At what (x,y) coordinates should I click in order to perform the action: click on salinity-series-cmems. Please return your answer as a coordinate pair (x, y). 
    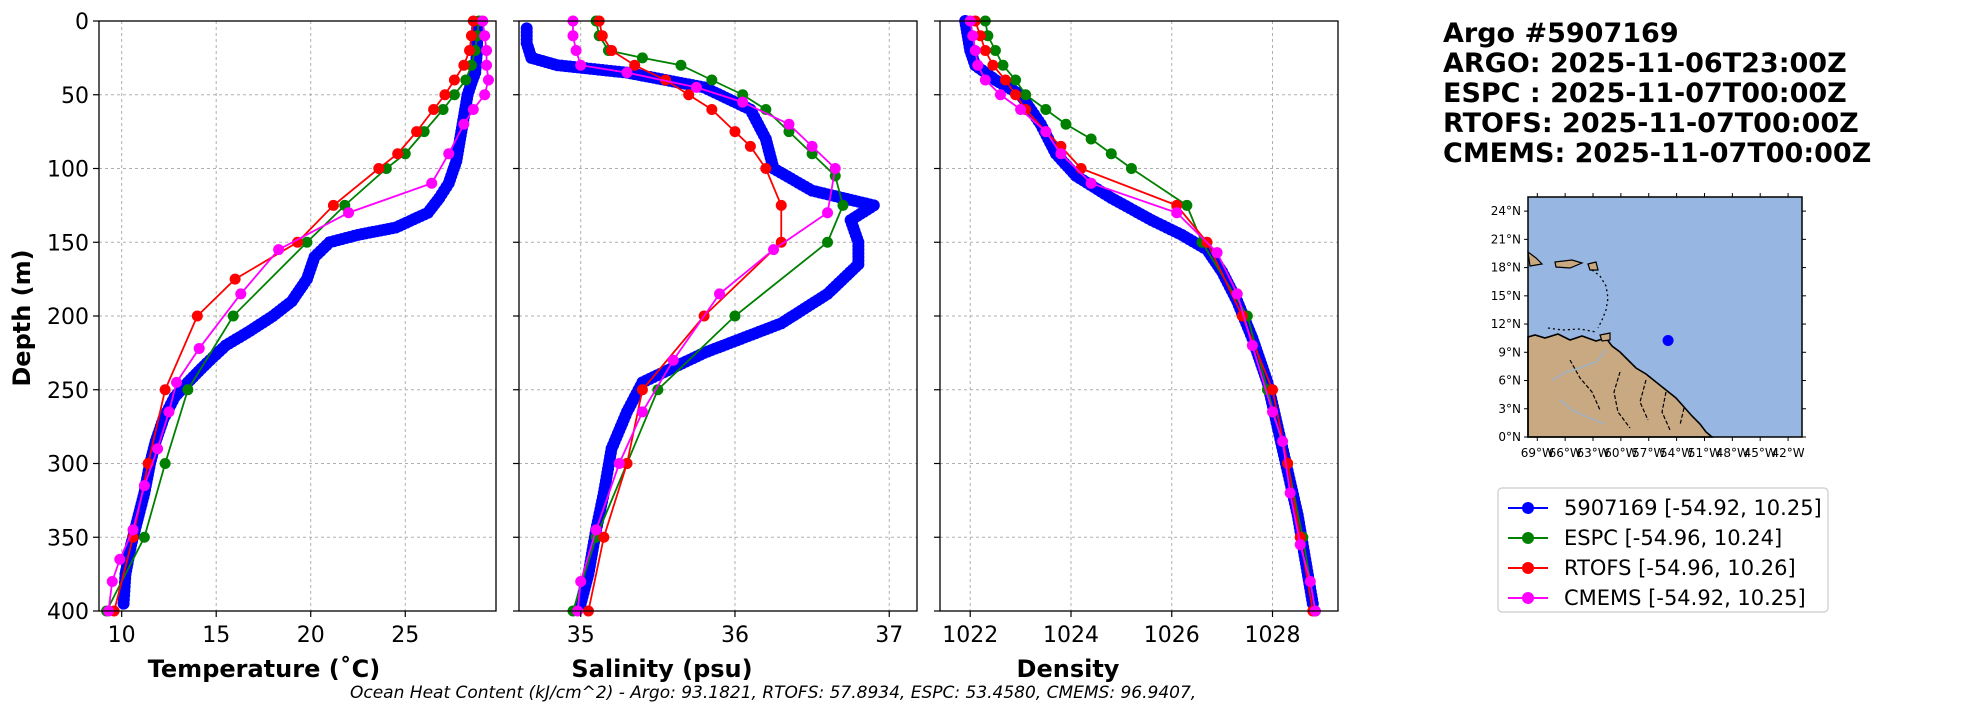
    Looking at the image, I should click on (704, 316).